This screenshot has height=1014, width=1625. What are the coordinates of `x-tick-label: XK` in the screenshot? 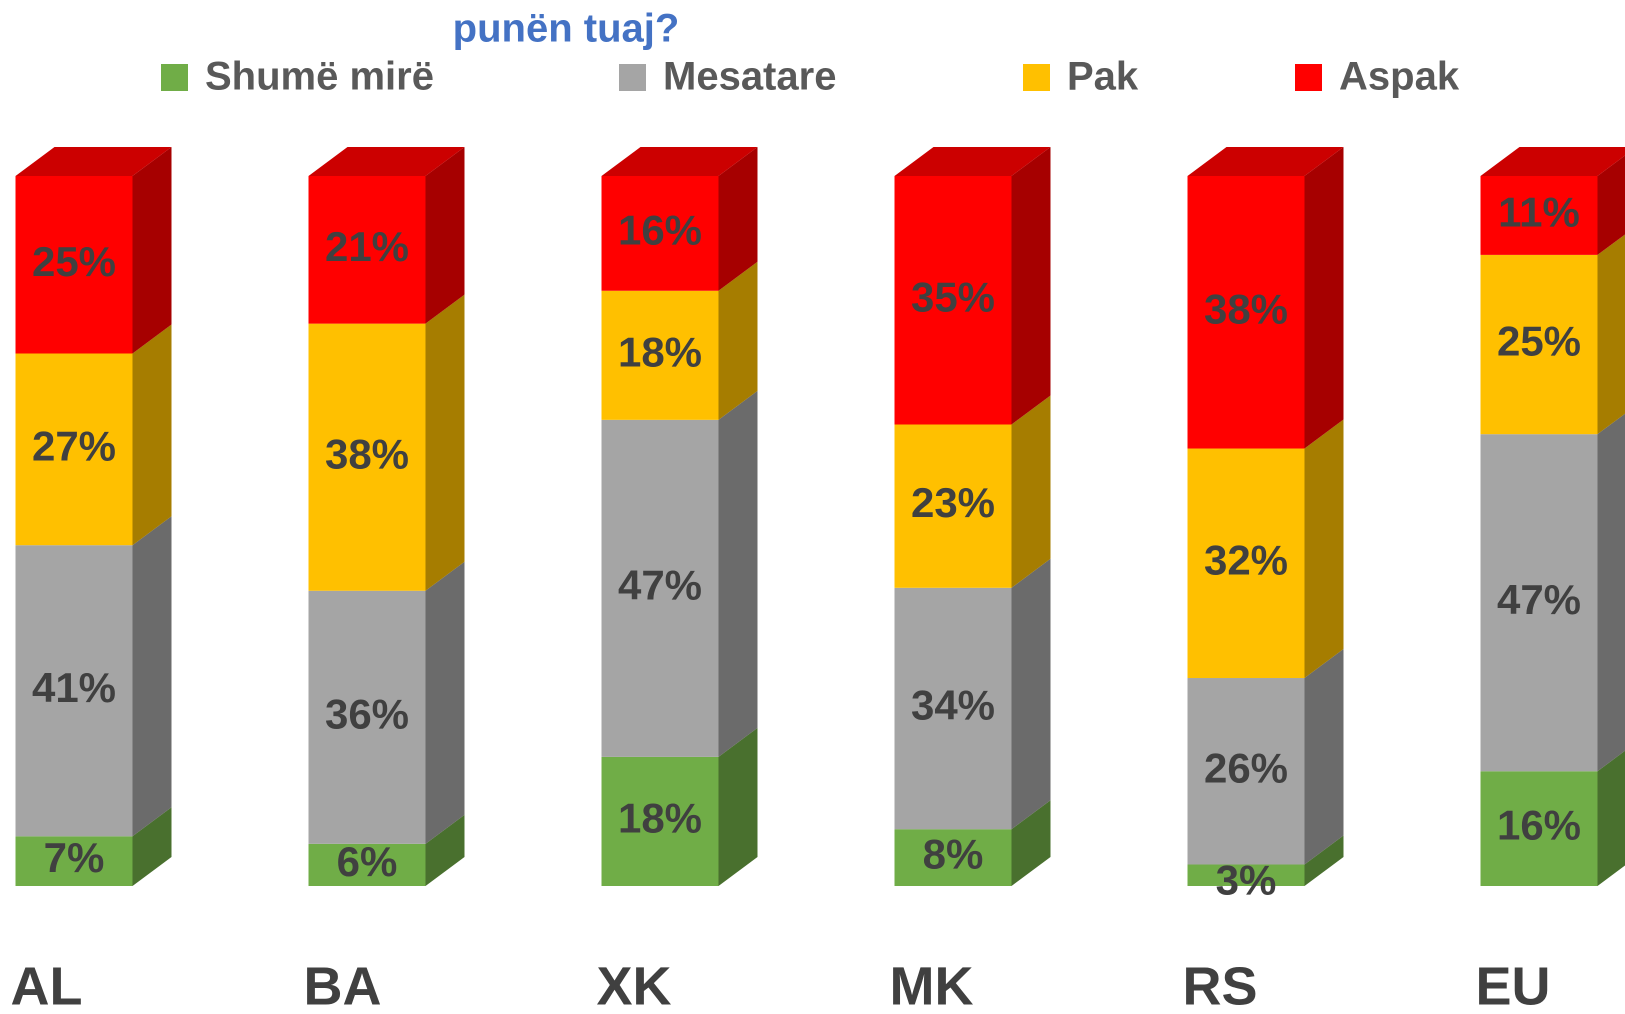 It's located at (634, 985).